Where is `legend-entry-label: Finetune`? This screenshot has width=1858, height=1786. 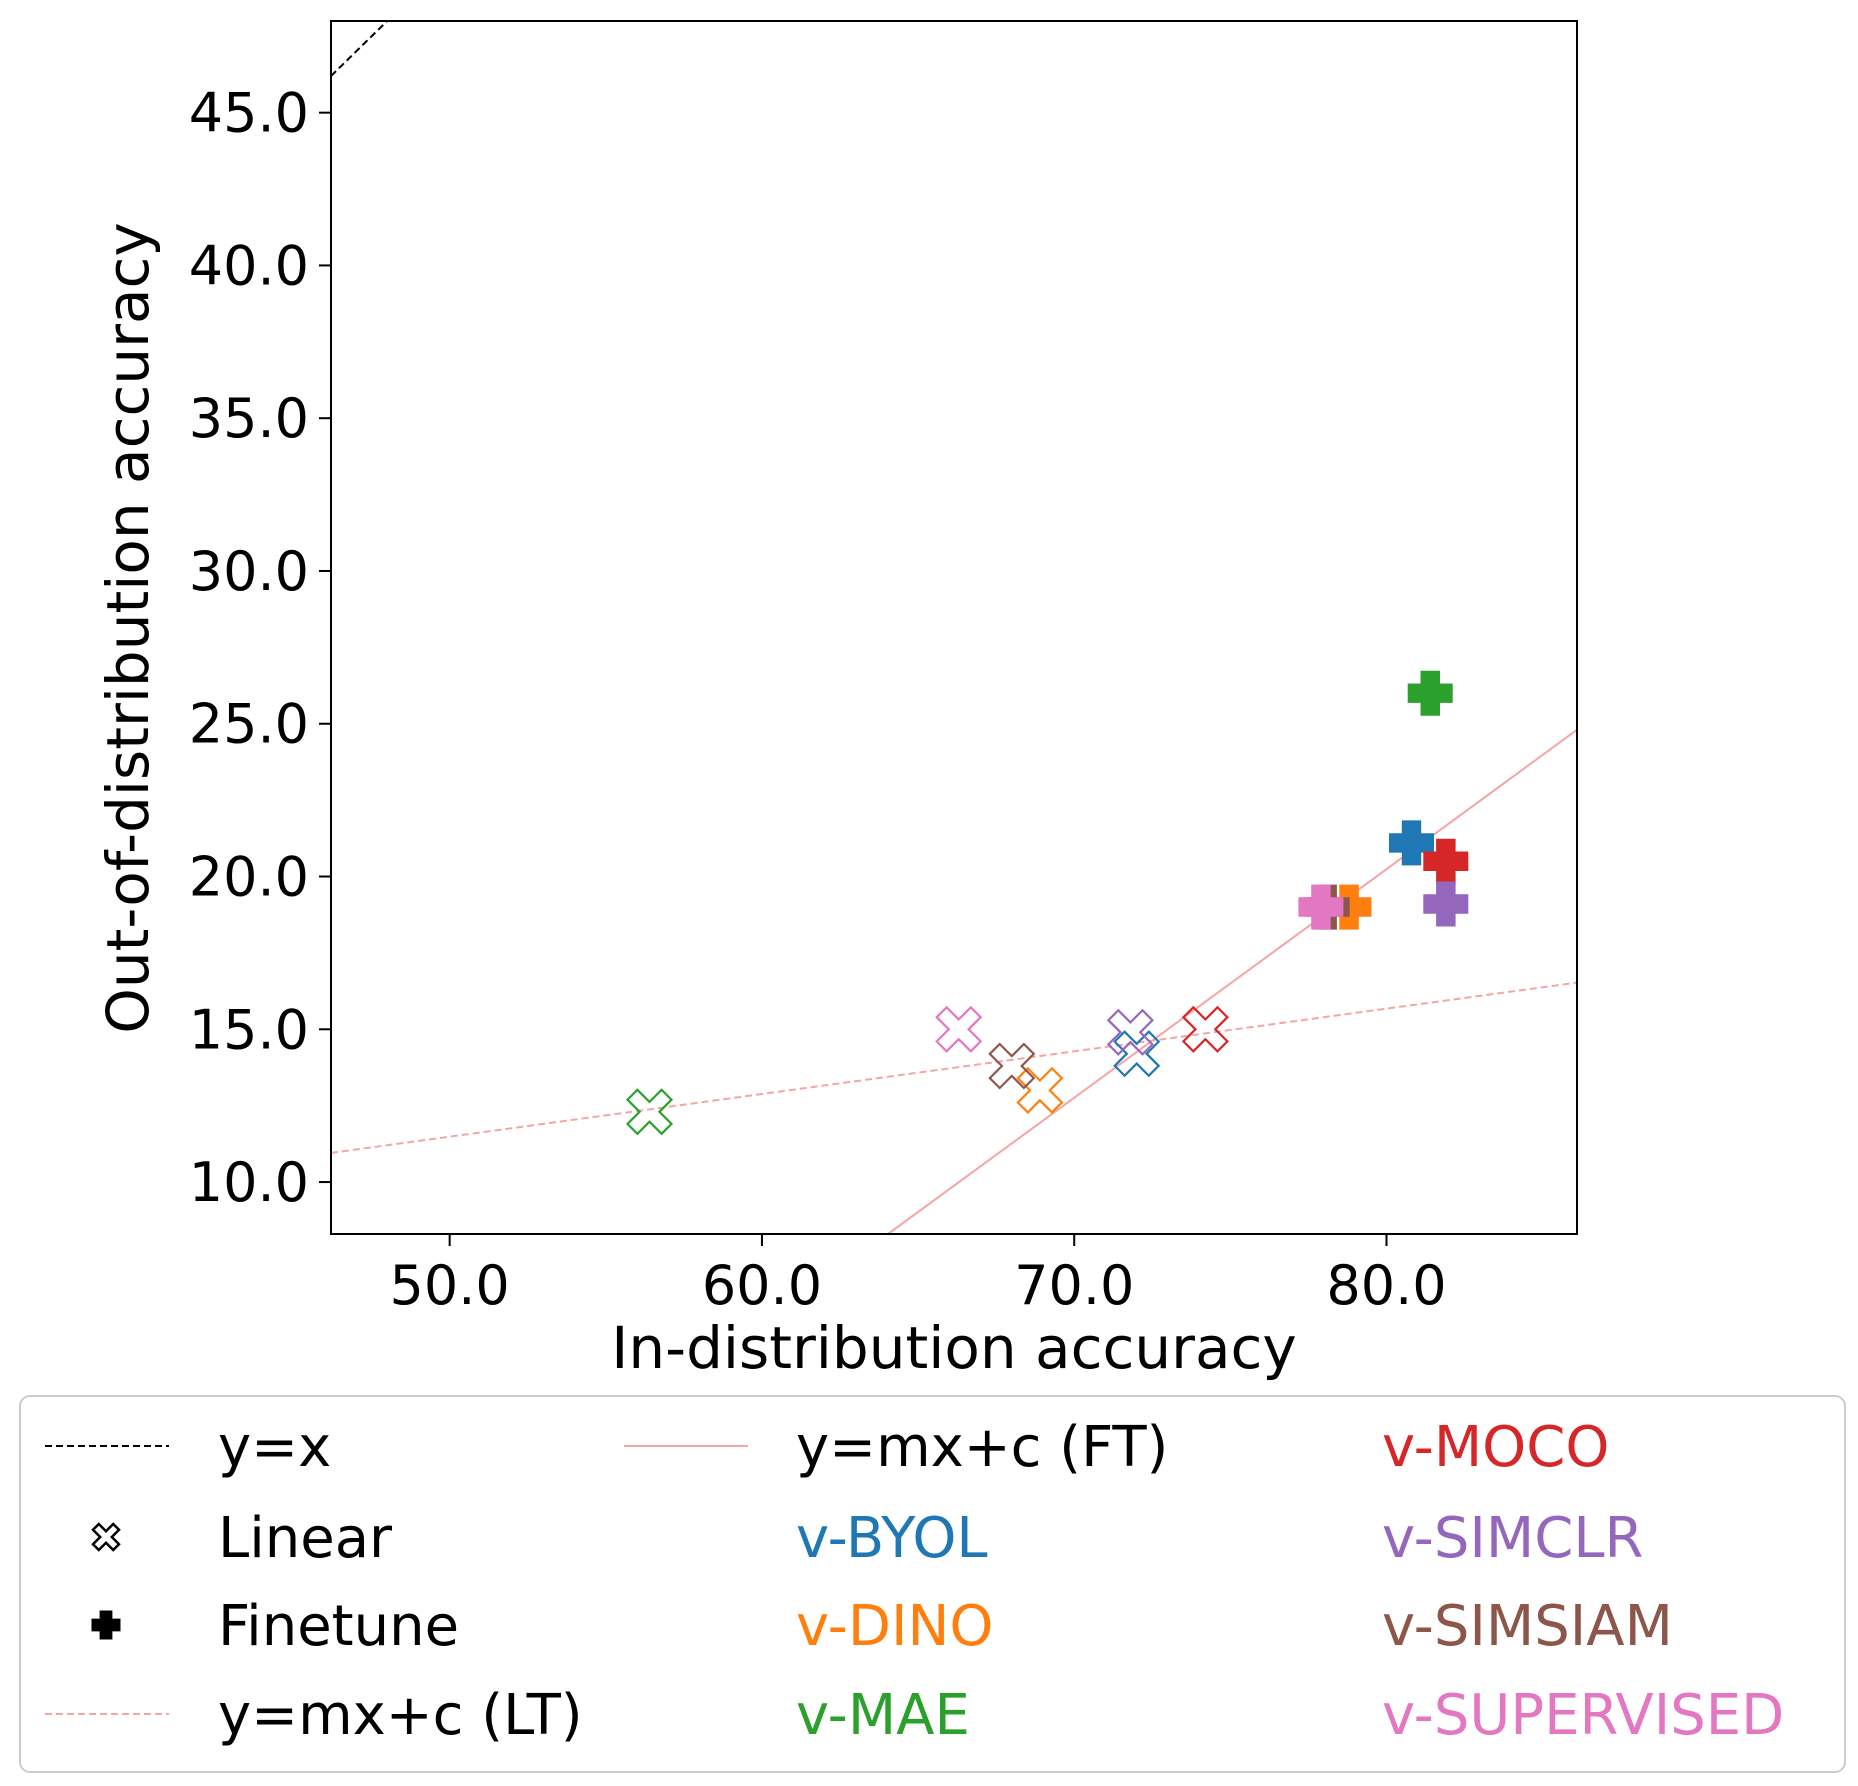
legend-entry-label: Finetune is located at coordinates (338, 1626).